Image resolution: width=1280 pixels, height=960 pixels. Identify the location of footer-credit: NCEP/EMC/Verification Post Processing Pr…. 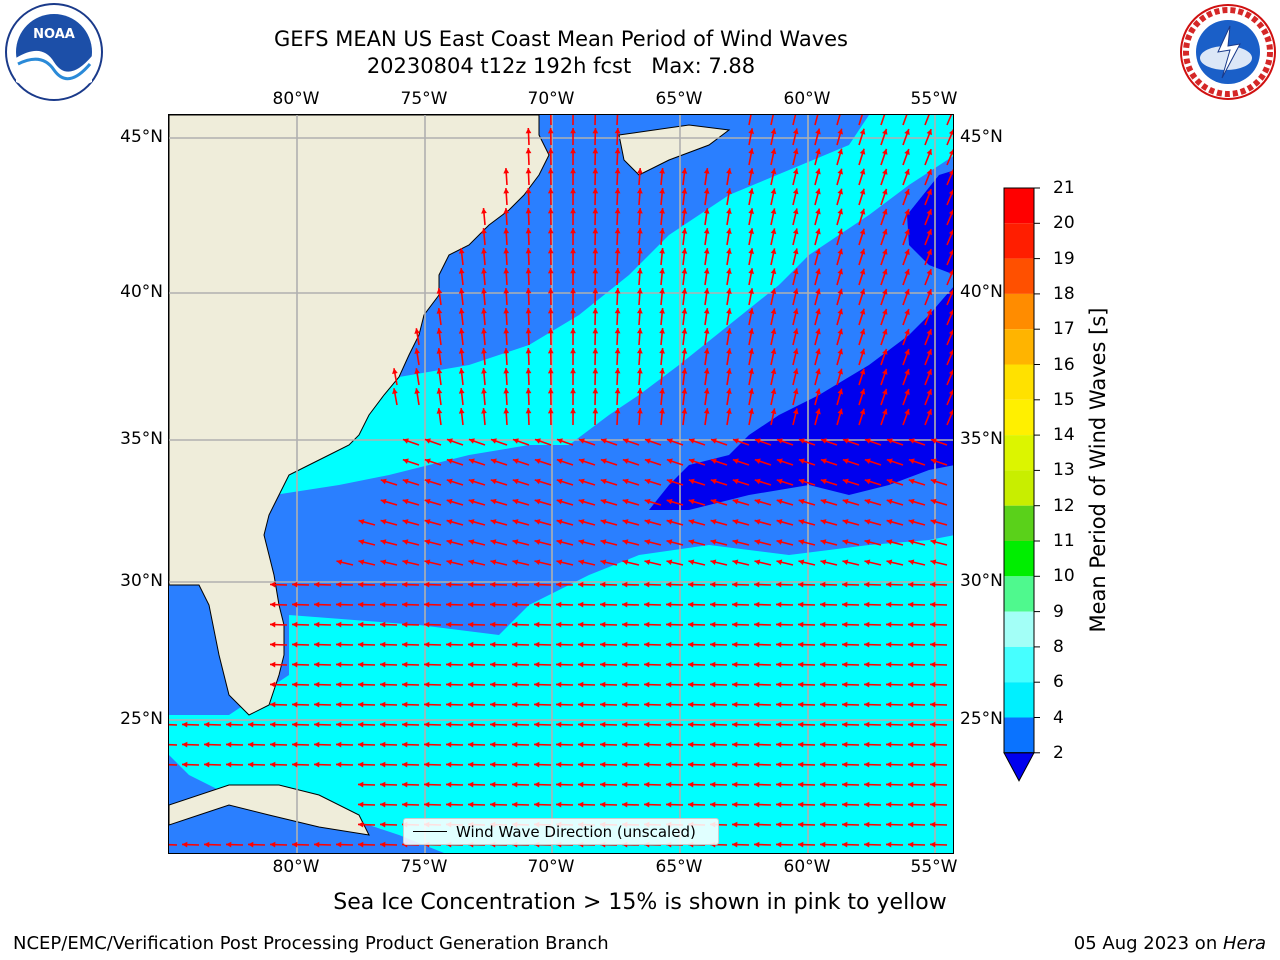
(311, 943).